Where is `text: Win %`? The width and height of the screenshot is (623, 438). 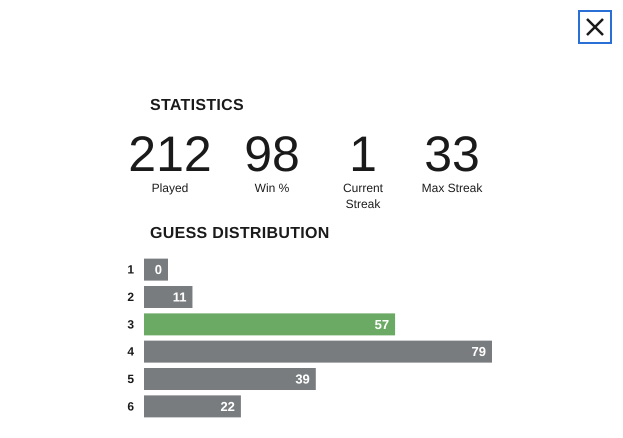
text: Win % is located at coordinates (272, 188).